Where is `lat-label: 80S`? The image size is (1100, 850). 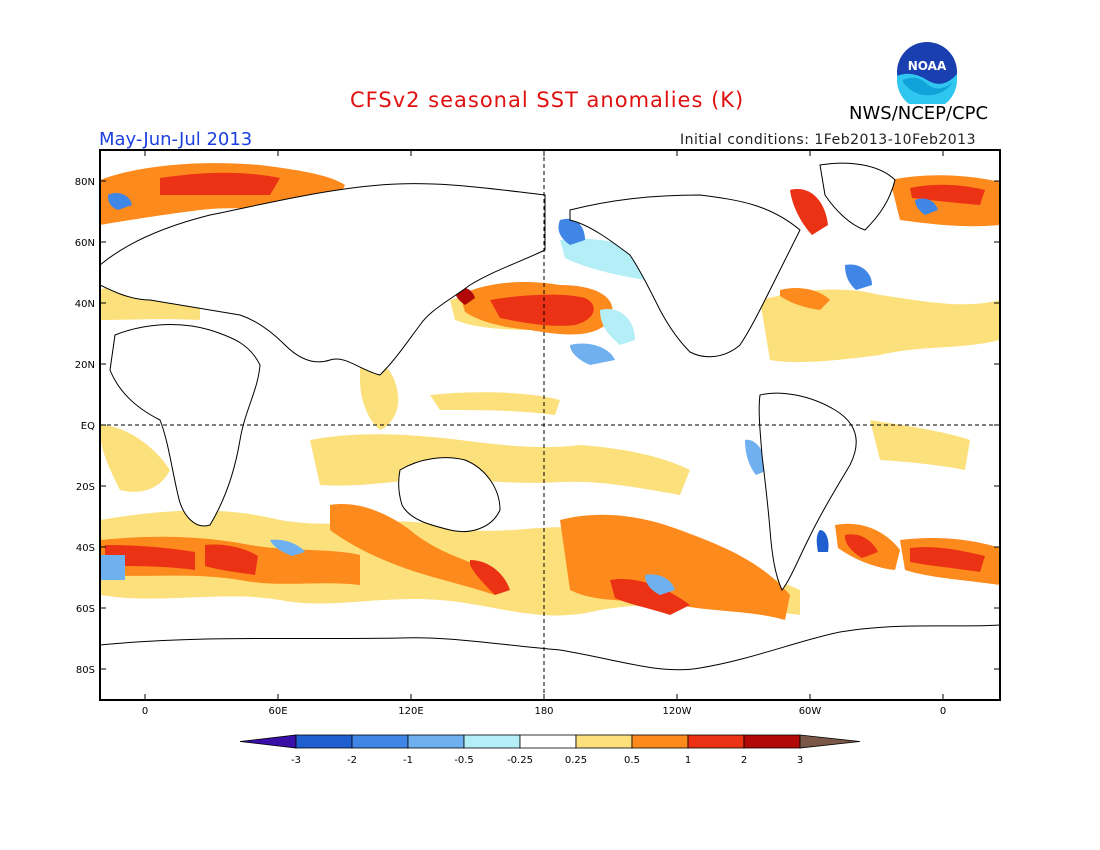
lat-label: 80S is located at coordinates (85, 670).